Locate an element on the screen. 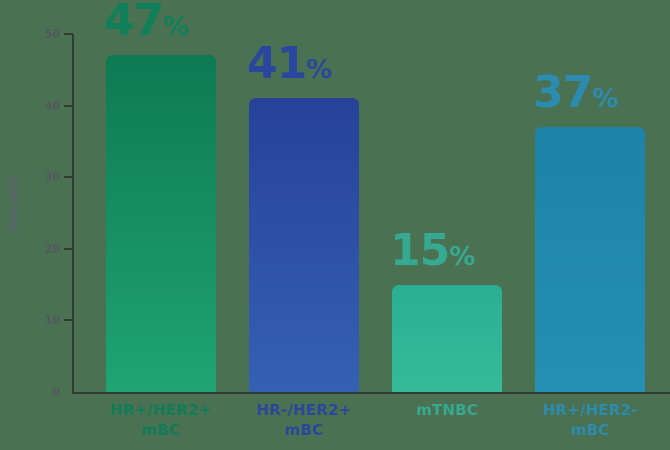 This screenshot has height=450, width=670. category-label-line-1: HR+/HER2- is located at coordinates (590, 410).